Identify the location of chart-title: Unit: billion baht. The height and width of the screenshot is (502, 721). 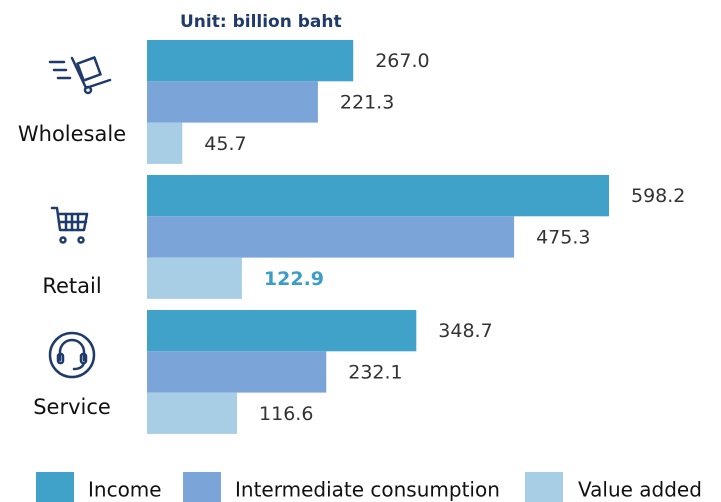
(261, 22).